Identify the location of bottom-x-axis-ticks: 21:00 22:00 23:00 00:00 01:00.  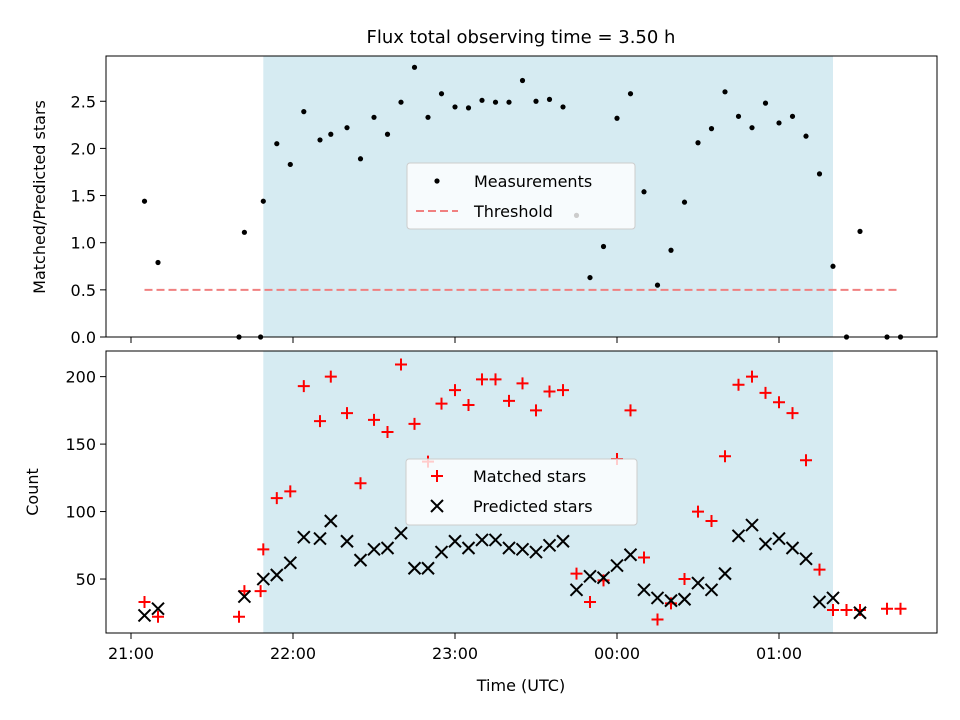
(455, 648).